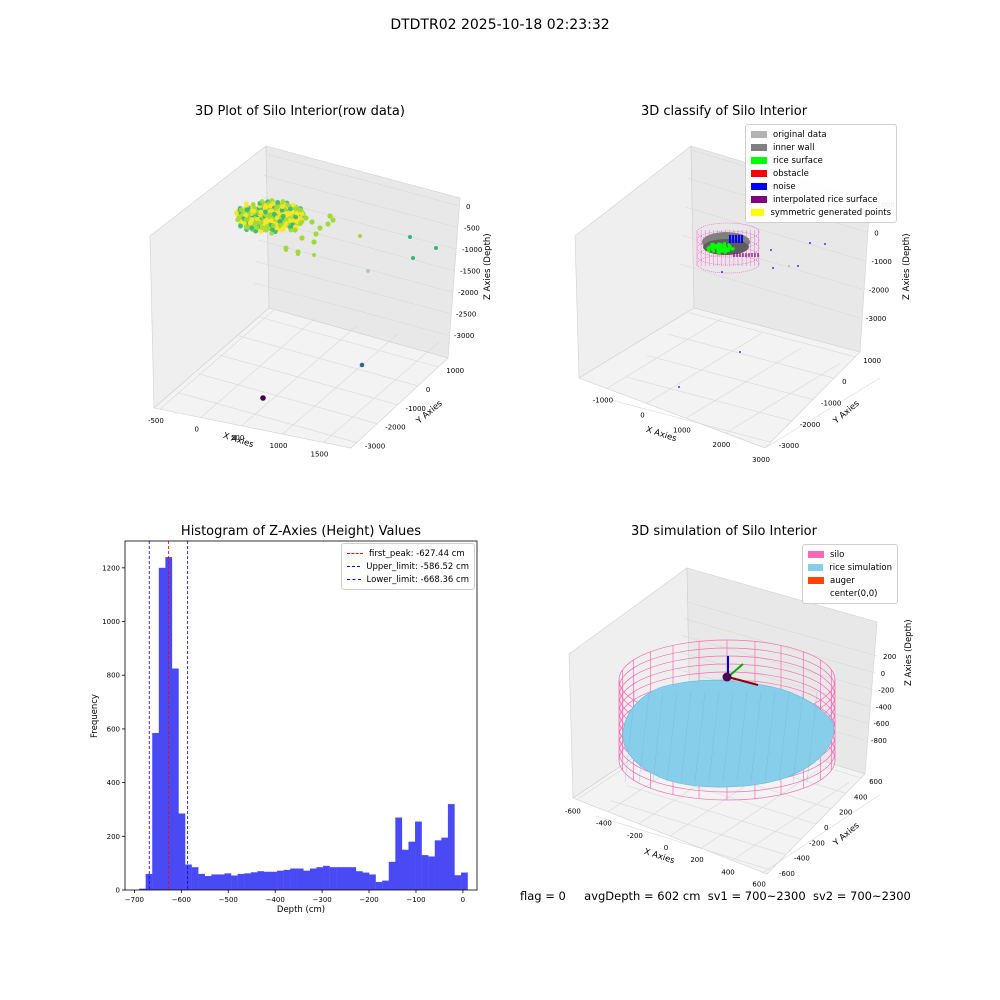 The width and height of the screenshot is (1000, 1000). I want to click on panel2-x-ticks: -1000 0 1000 2000 3000, so click(681, 431).